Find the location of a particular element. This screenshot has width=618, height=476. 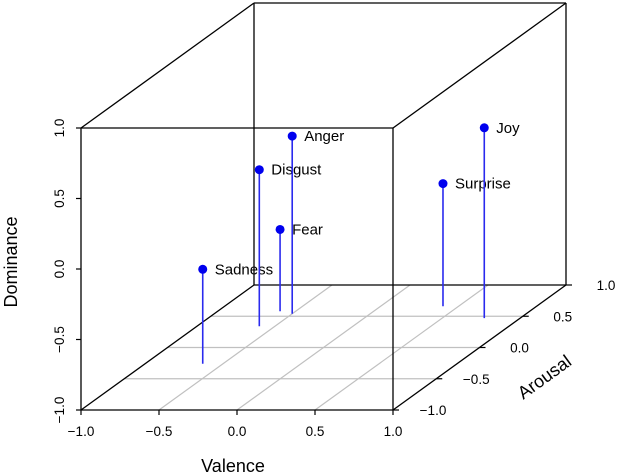

valence-tick-label: −0.5 is located at coordinates (159, 431).